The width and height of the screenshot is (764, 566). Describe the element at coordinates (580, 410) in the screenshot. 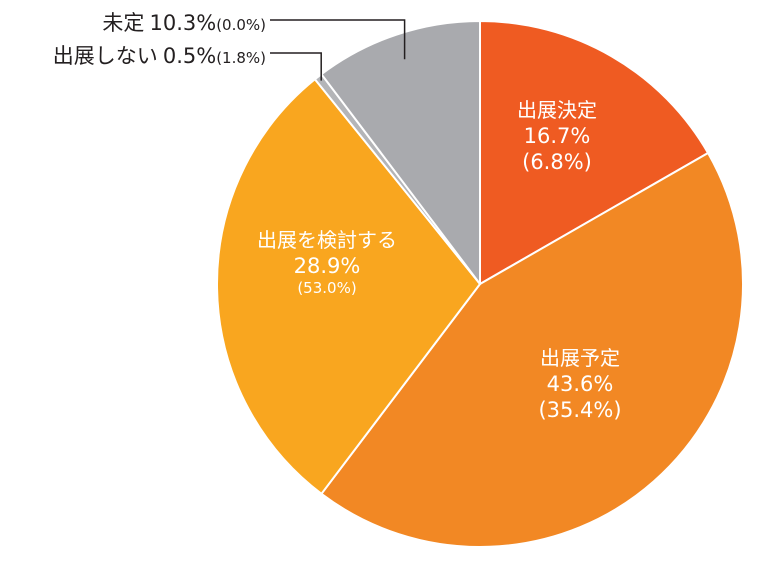

I see `slice-previous: (35.4%)` at that location.